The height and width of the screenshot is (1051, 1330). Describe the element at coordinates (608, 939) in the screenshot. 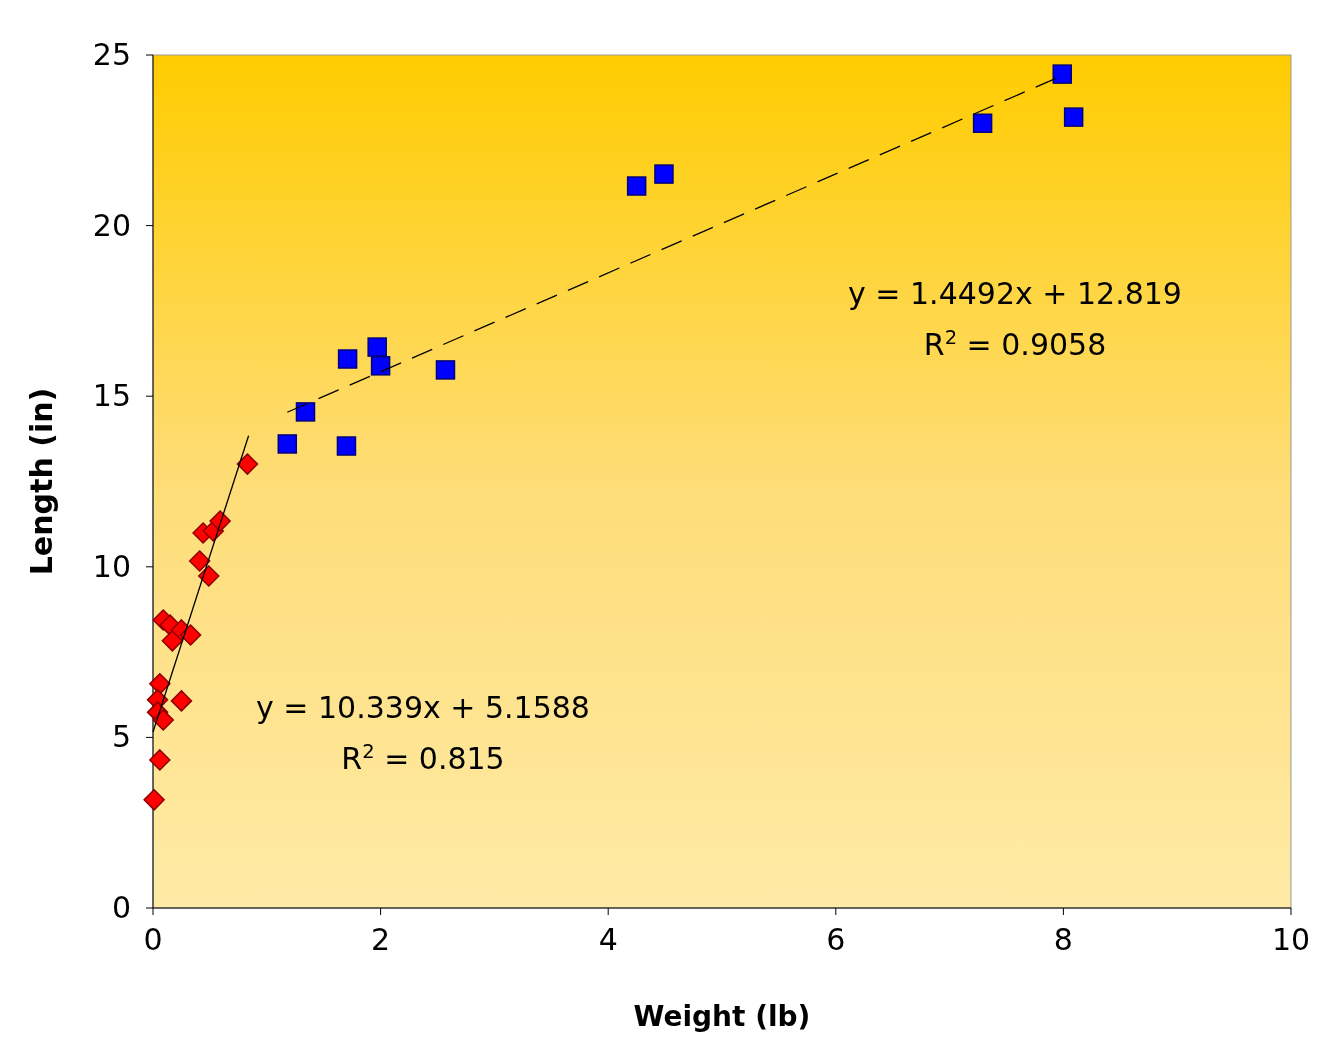

I see `x-tick-label: 4` at that location.